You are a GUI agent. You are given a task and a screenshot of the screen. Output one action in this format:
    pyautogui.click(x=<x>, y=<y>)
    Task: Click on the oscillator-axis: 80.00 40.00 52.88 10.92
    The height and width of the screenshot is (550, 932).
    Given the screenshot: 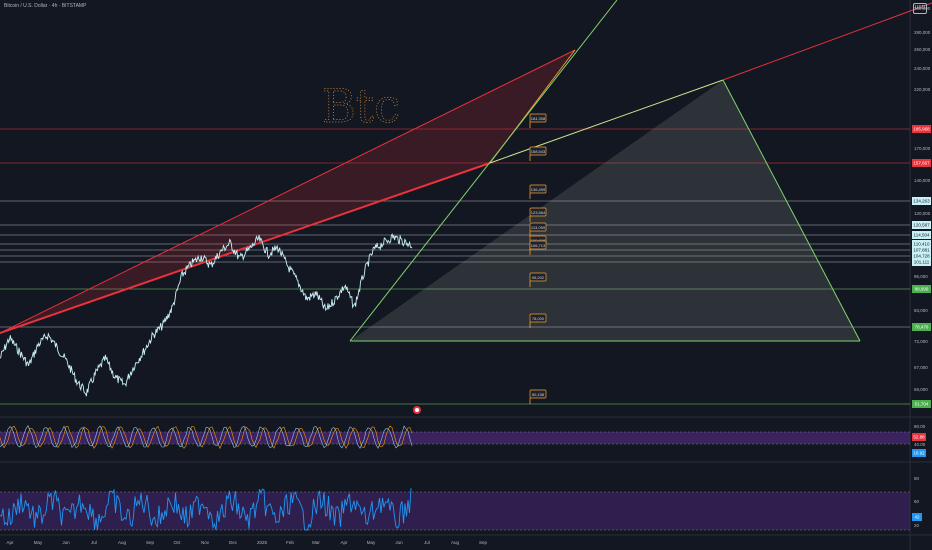 What is the action you would take?
    pyautogui.click(x=919, y=440)
    